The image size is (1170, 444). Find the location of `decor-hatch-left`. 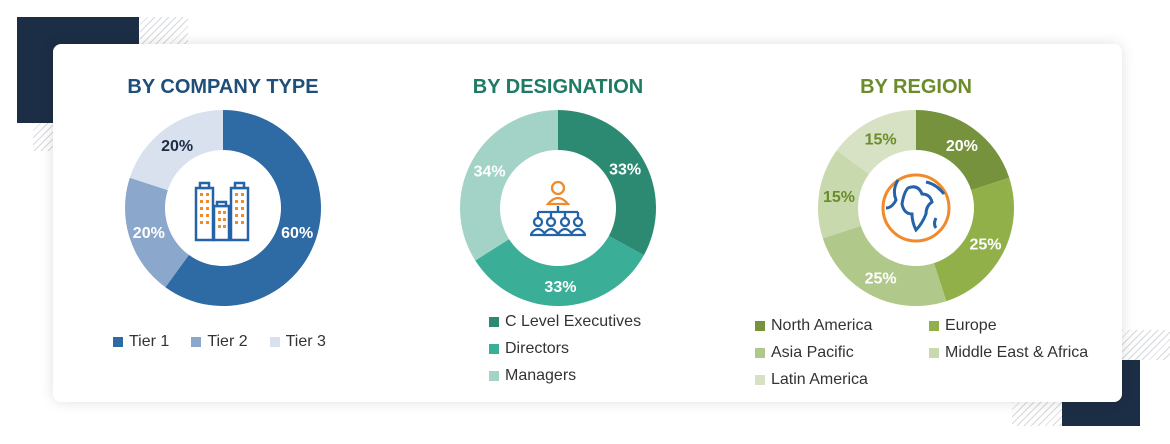

decor-hatch-left is located at coordinates (43, 137).